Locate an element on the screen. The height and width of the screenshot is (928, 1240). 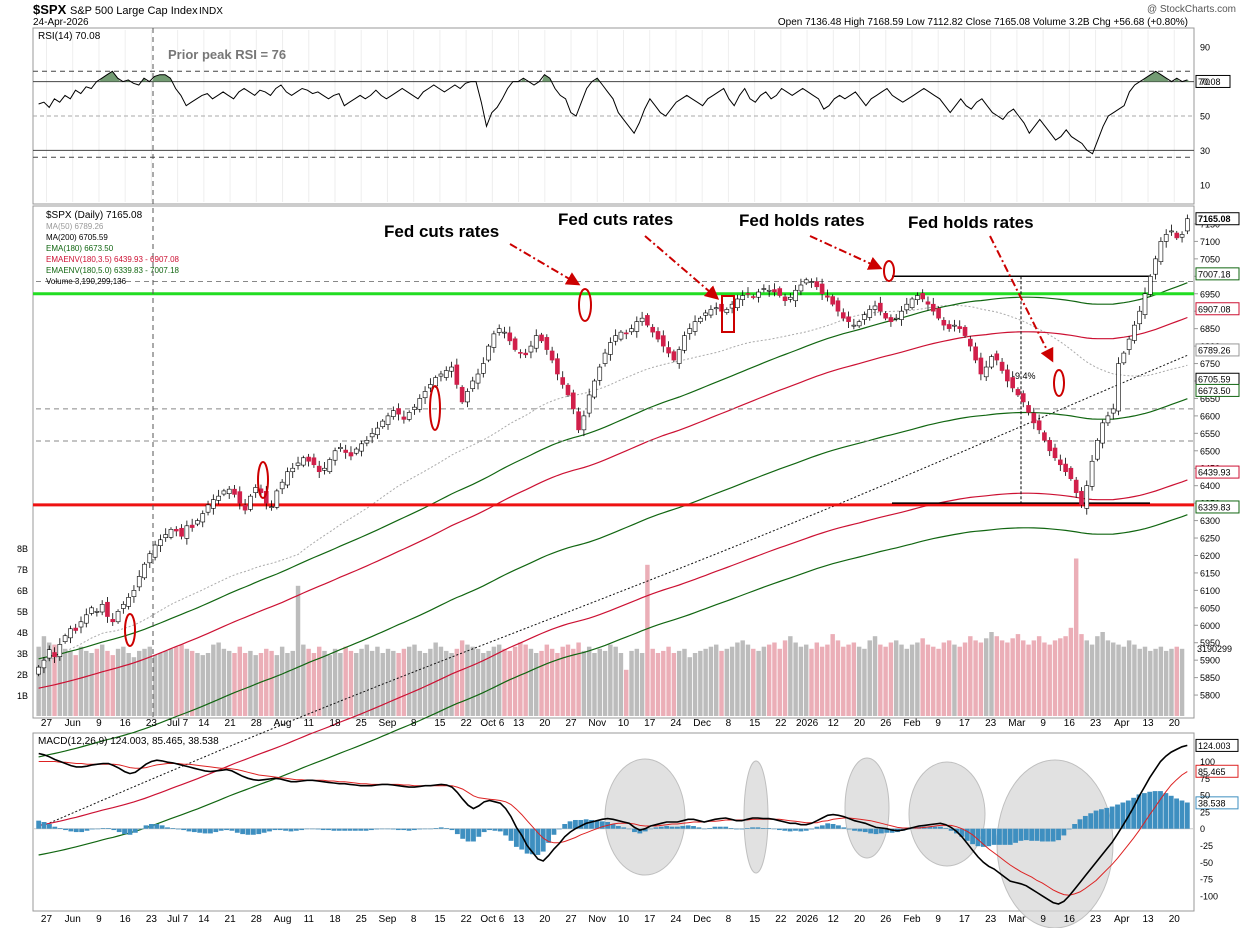
x-axis-label: 10 is located at coordinates (624, 723).